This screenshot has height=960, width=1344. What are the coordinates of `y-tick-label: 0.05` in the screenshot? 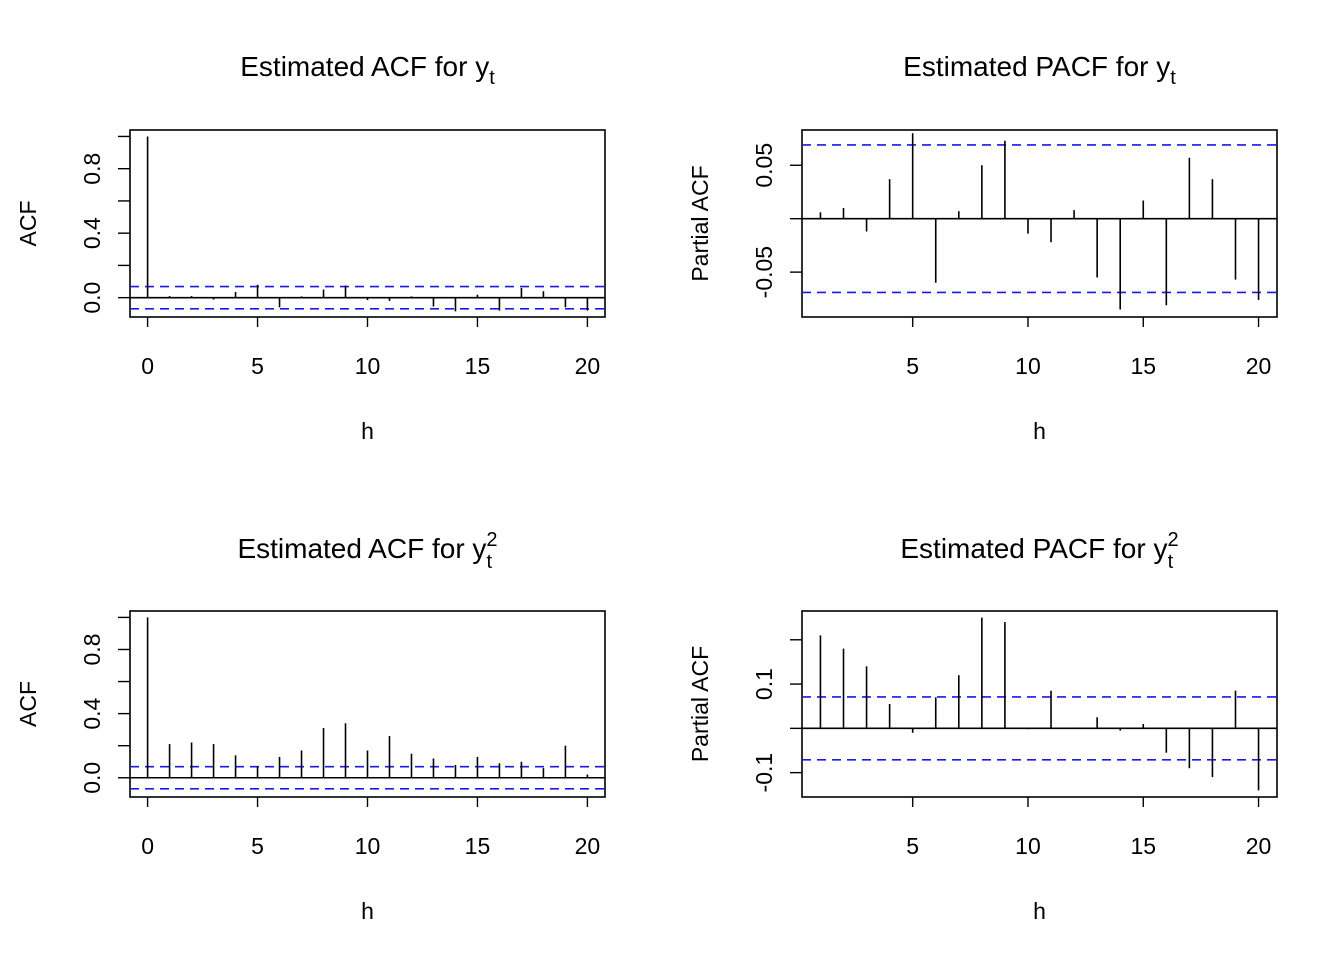 It's located at (764, 165).